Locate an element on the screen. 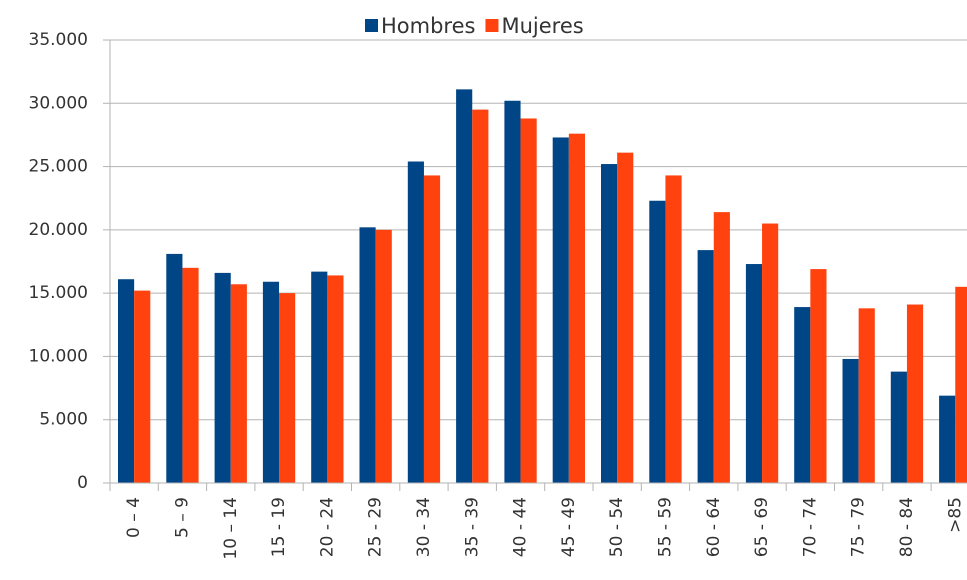  x-tick-label: 60 - 64 is located at coordinates (714, 527).